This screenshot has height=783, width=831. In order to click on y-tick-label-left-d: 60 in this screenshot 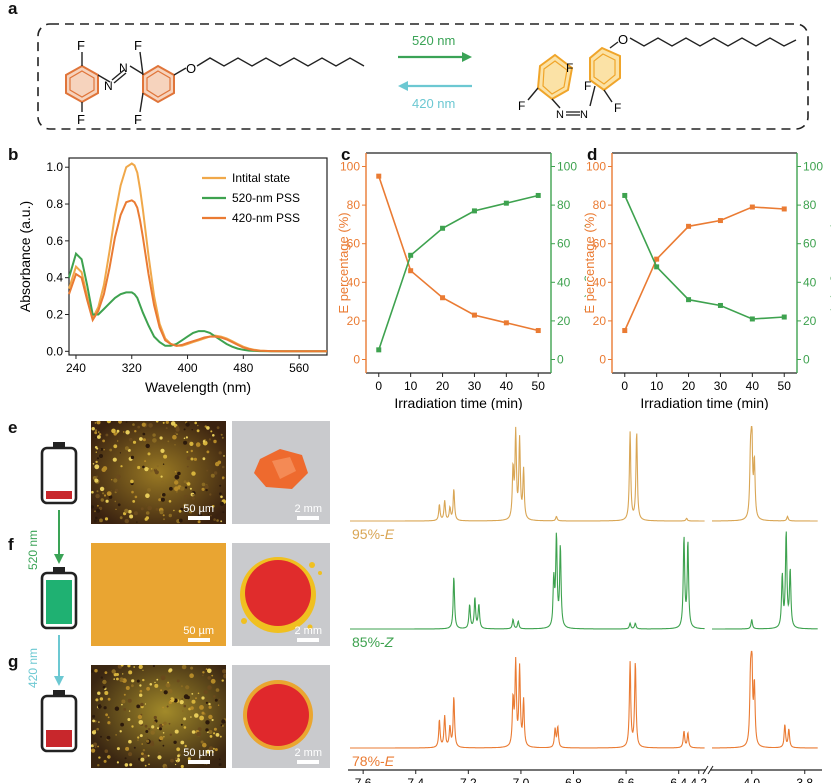, I will do `click(600, 244)`.